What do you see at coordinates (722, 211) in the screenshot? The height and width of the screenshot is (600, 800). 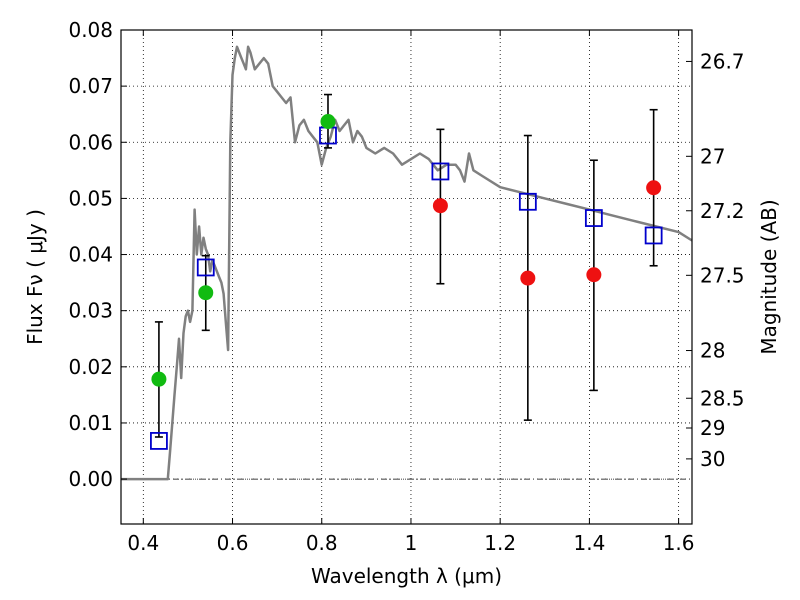 I see `mag-tick-label: 27.2` at bounding box center [722, 211].